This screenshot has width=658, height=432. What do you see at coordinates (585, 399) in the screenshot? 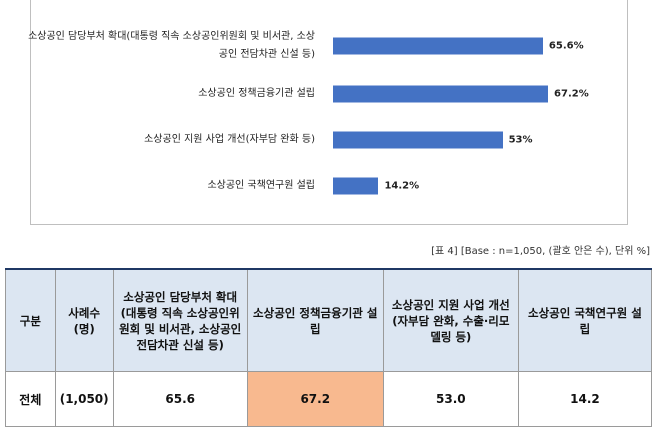
I see `table-cell: 14.2` at bounding box center [585, 399].